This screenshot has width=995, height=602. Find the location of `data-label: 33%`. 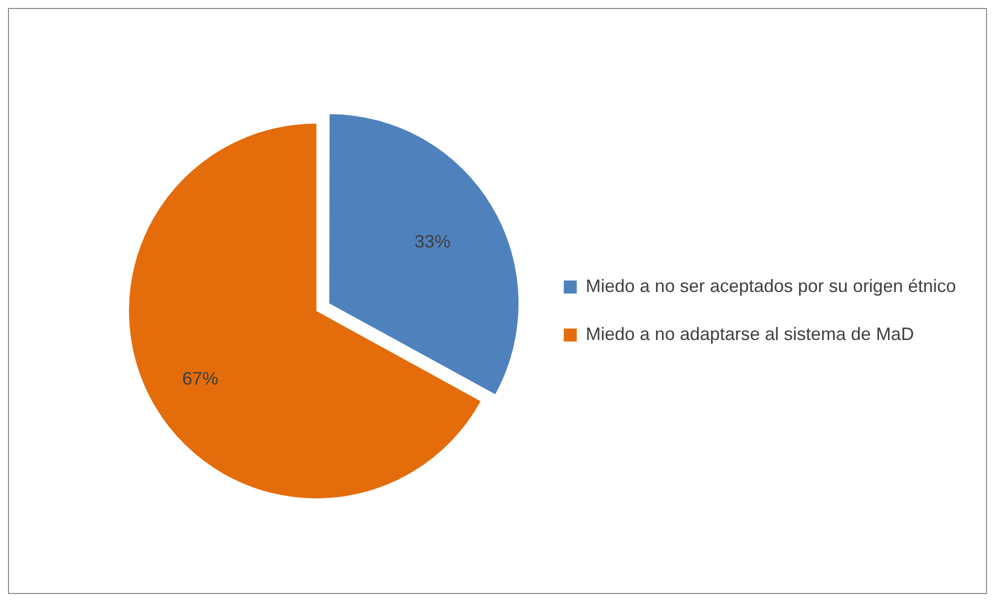

data-label: 33% is located at coordinates (432, 241).